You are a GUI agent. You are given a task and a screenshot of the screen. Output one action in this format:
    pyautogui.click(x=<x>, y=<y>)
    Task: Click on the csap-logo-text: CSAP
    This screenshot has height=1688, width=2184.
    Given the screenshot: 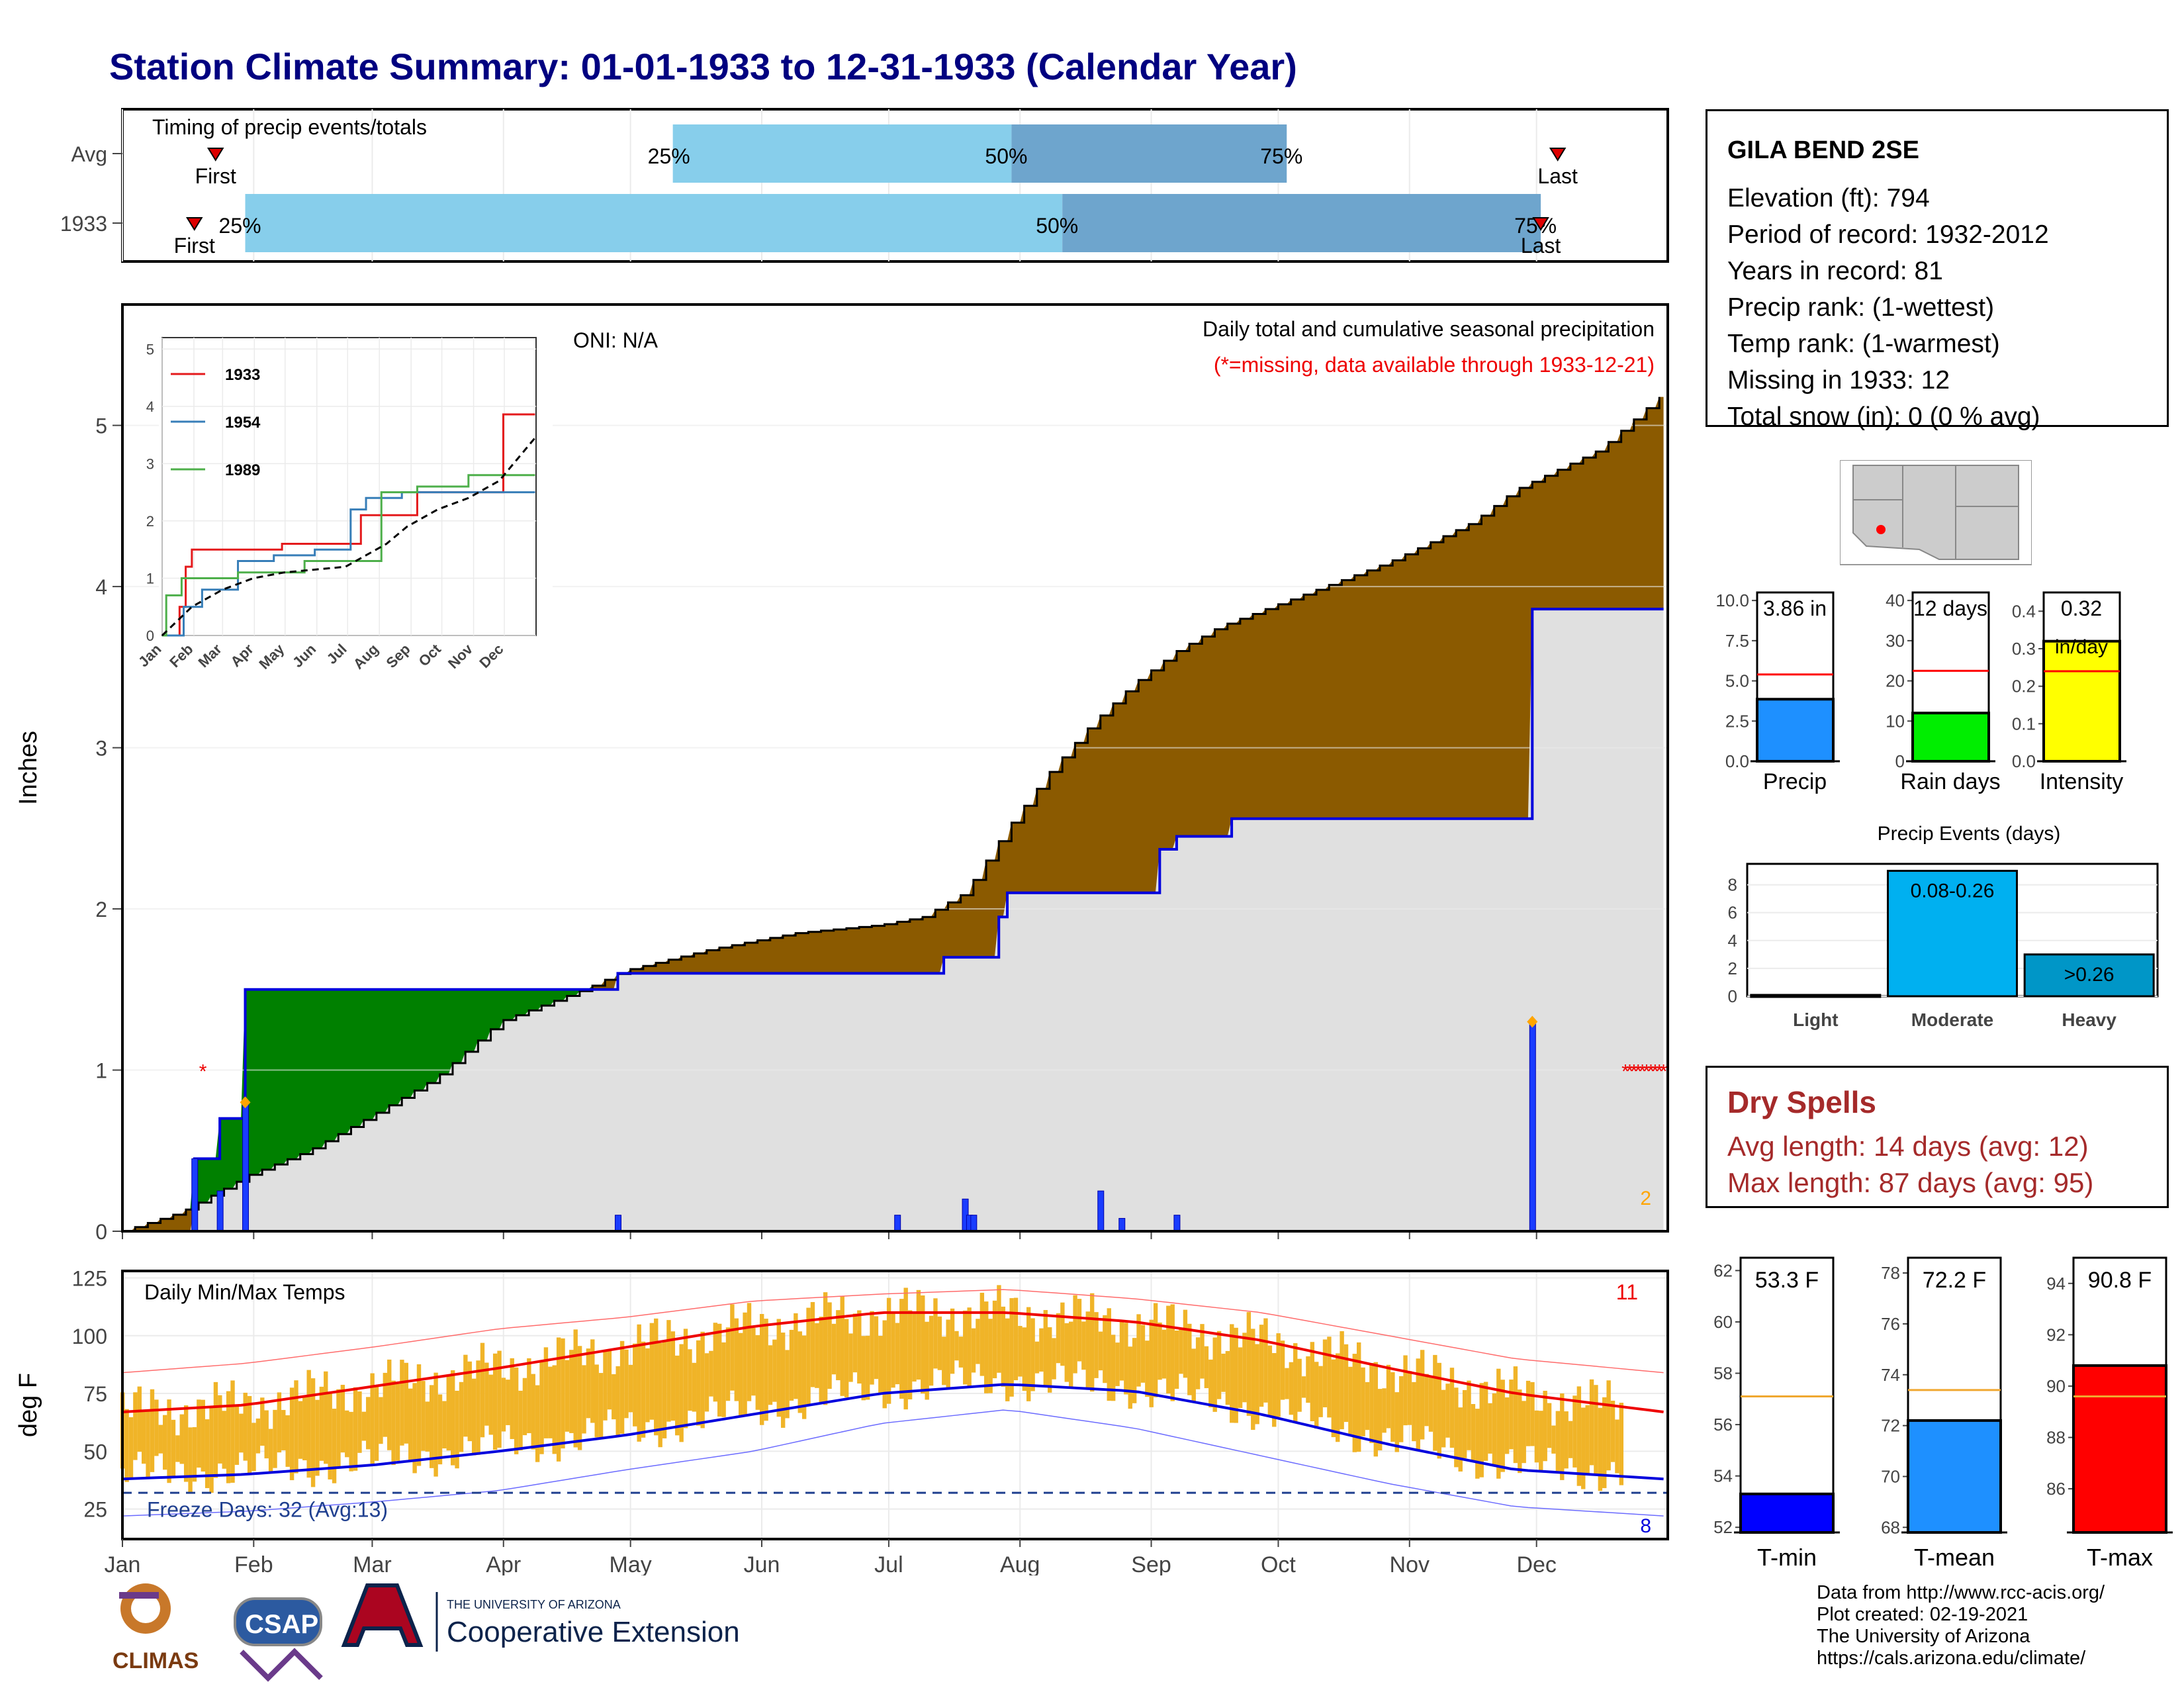 What is the action you would take?
    pyautogui.click(x=281, y=1624)
    